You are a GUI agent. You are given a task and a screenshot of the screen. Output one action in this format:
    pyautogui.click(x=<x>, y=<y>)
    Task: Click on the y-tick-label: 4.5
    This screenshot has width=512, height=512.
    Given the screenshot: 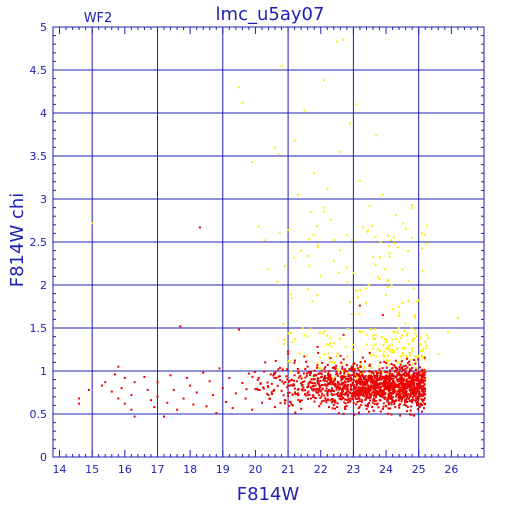 What is the action you would take?
    pyautogui.click(x=39, y=70)
    